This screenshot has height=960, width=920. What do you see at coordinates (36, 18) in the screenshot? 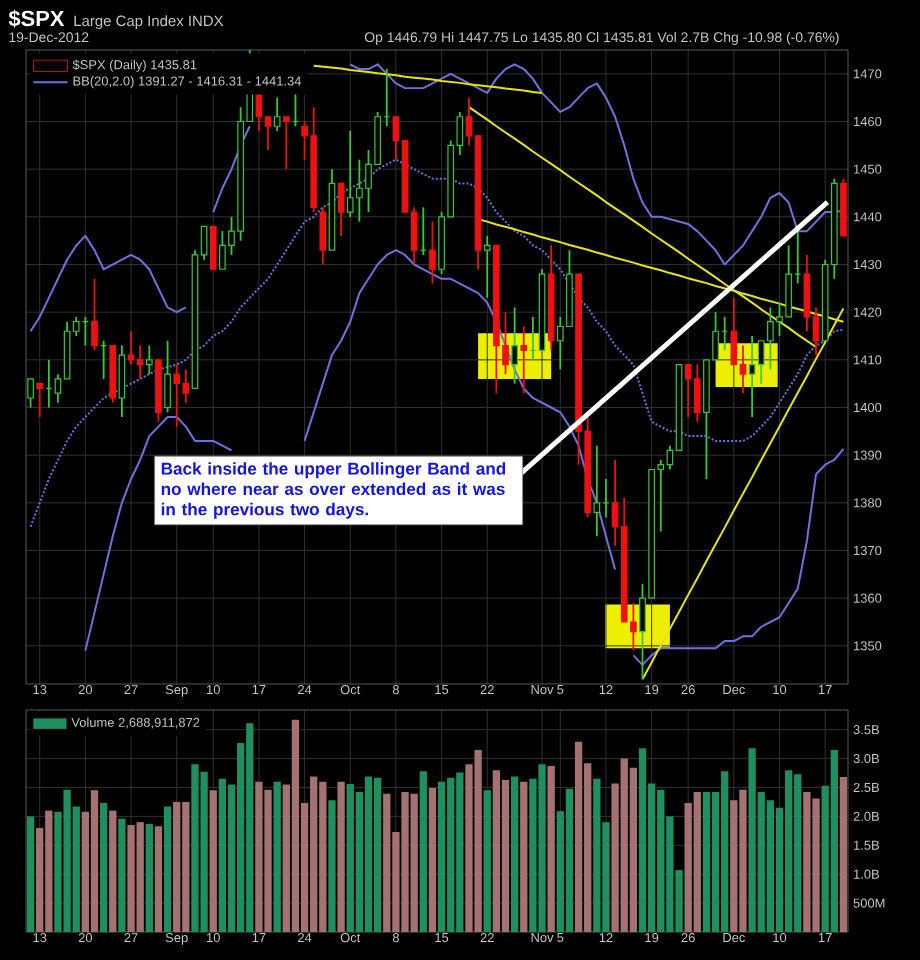
I see `chart-title: $SPX` at bounding box center [36, 18].